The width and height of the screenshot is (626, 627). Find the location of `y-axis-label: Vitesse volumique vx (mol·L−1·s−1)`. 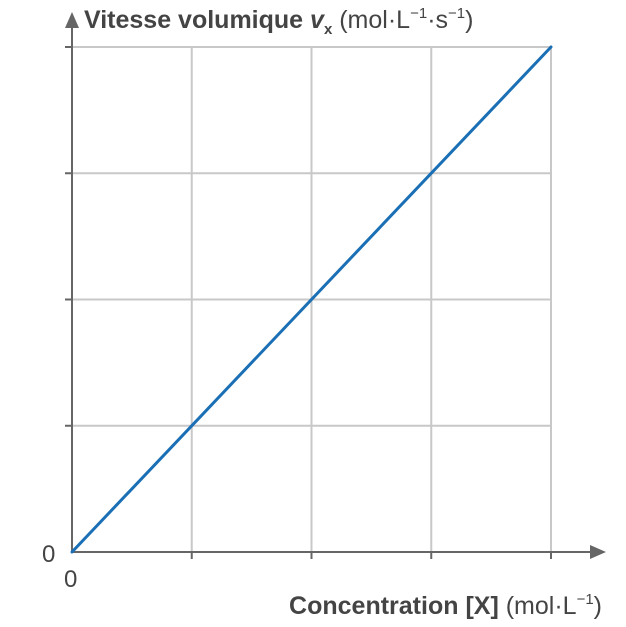

y-axis-label: Vitesse volumique vx (mol·L−1·s−1) is located at coordinates (279, 21).